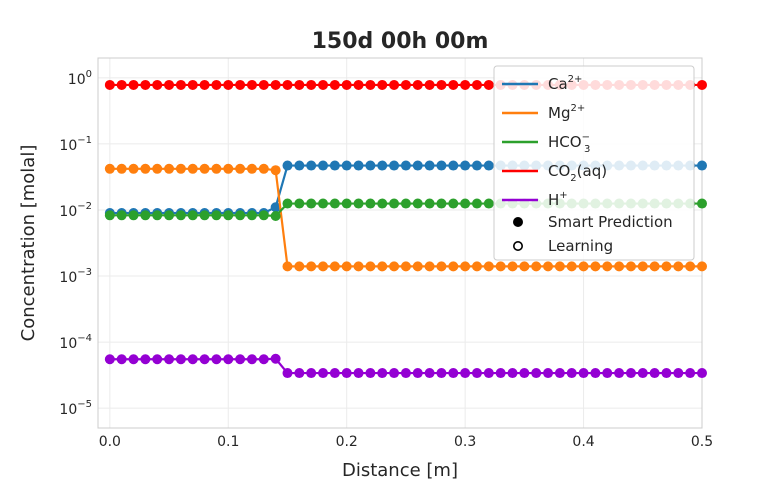 This screenshot has height=480, width=780. Describe the element at coordinates (347, 442) in the screenshot. I see `x-tick-label: 0.2` at that location.